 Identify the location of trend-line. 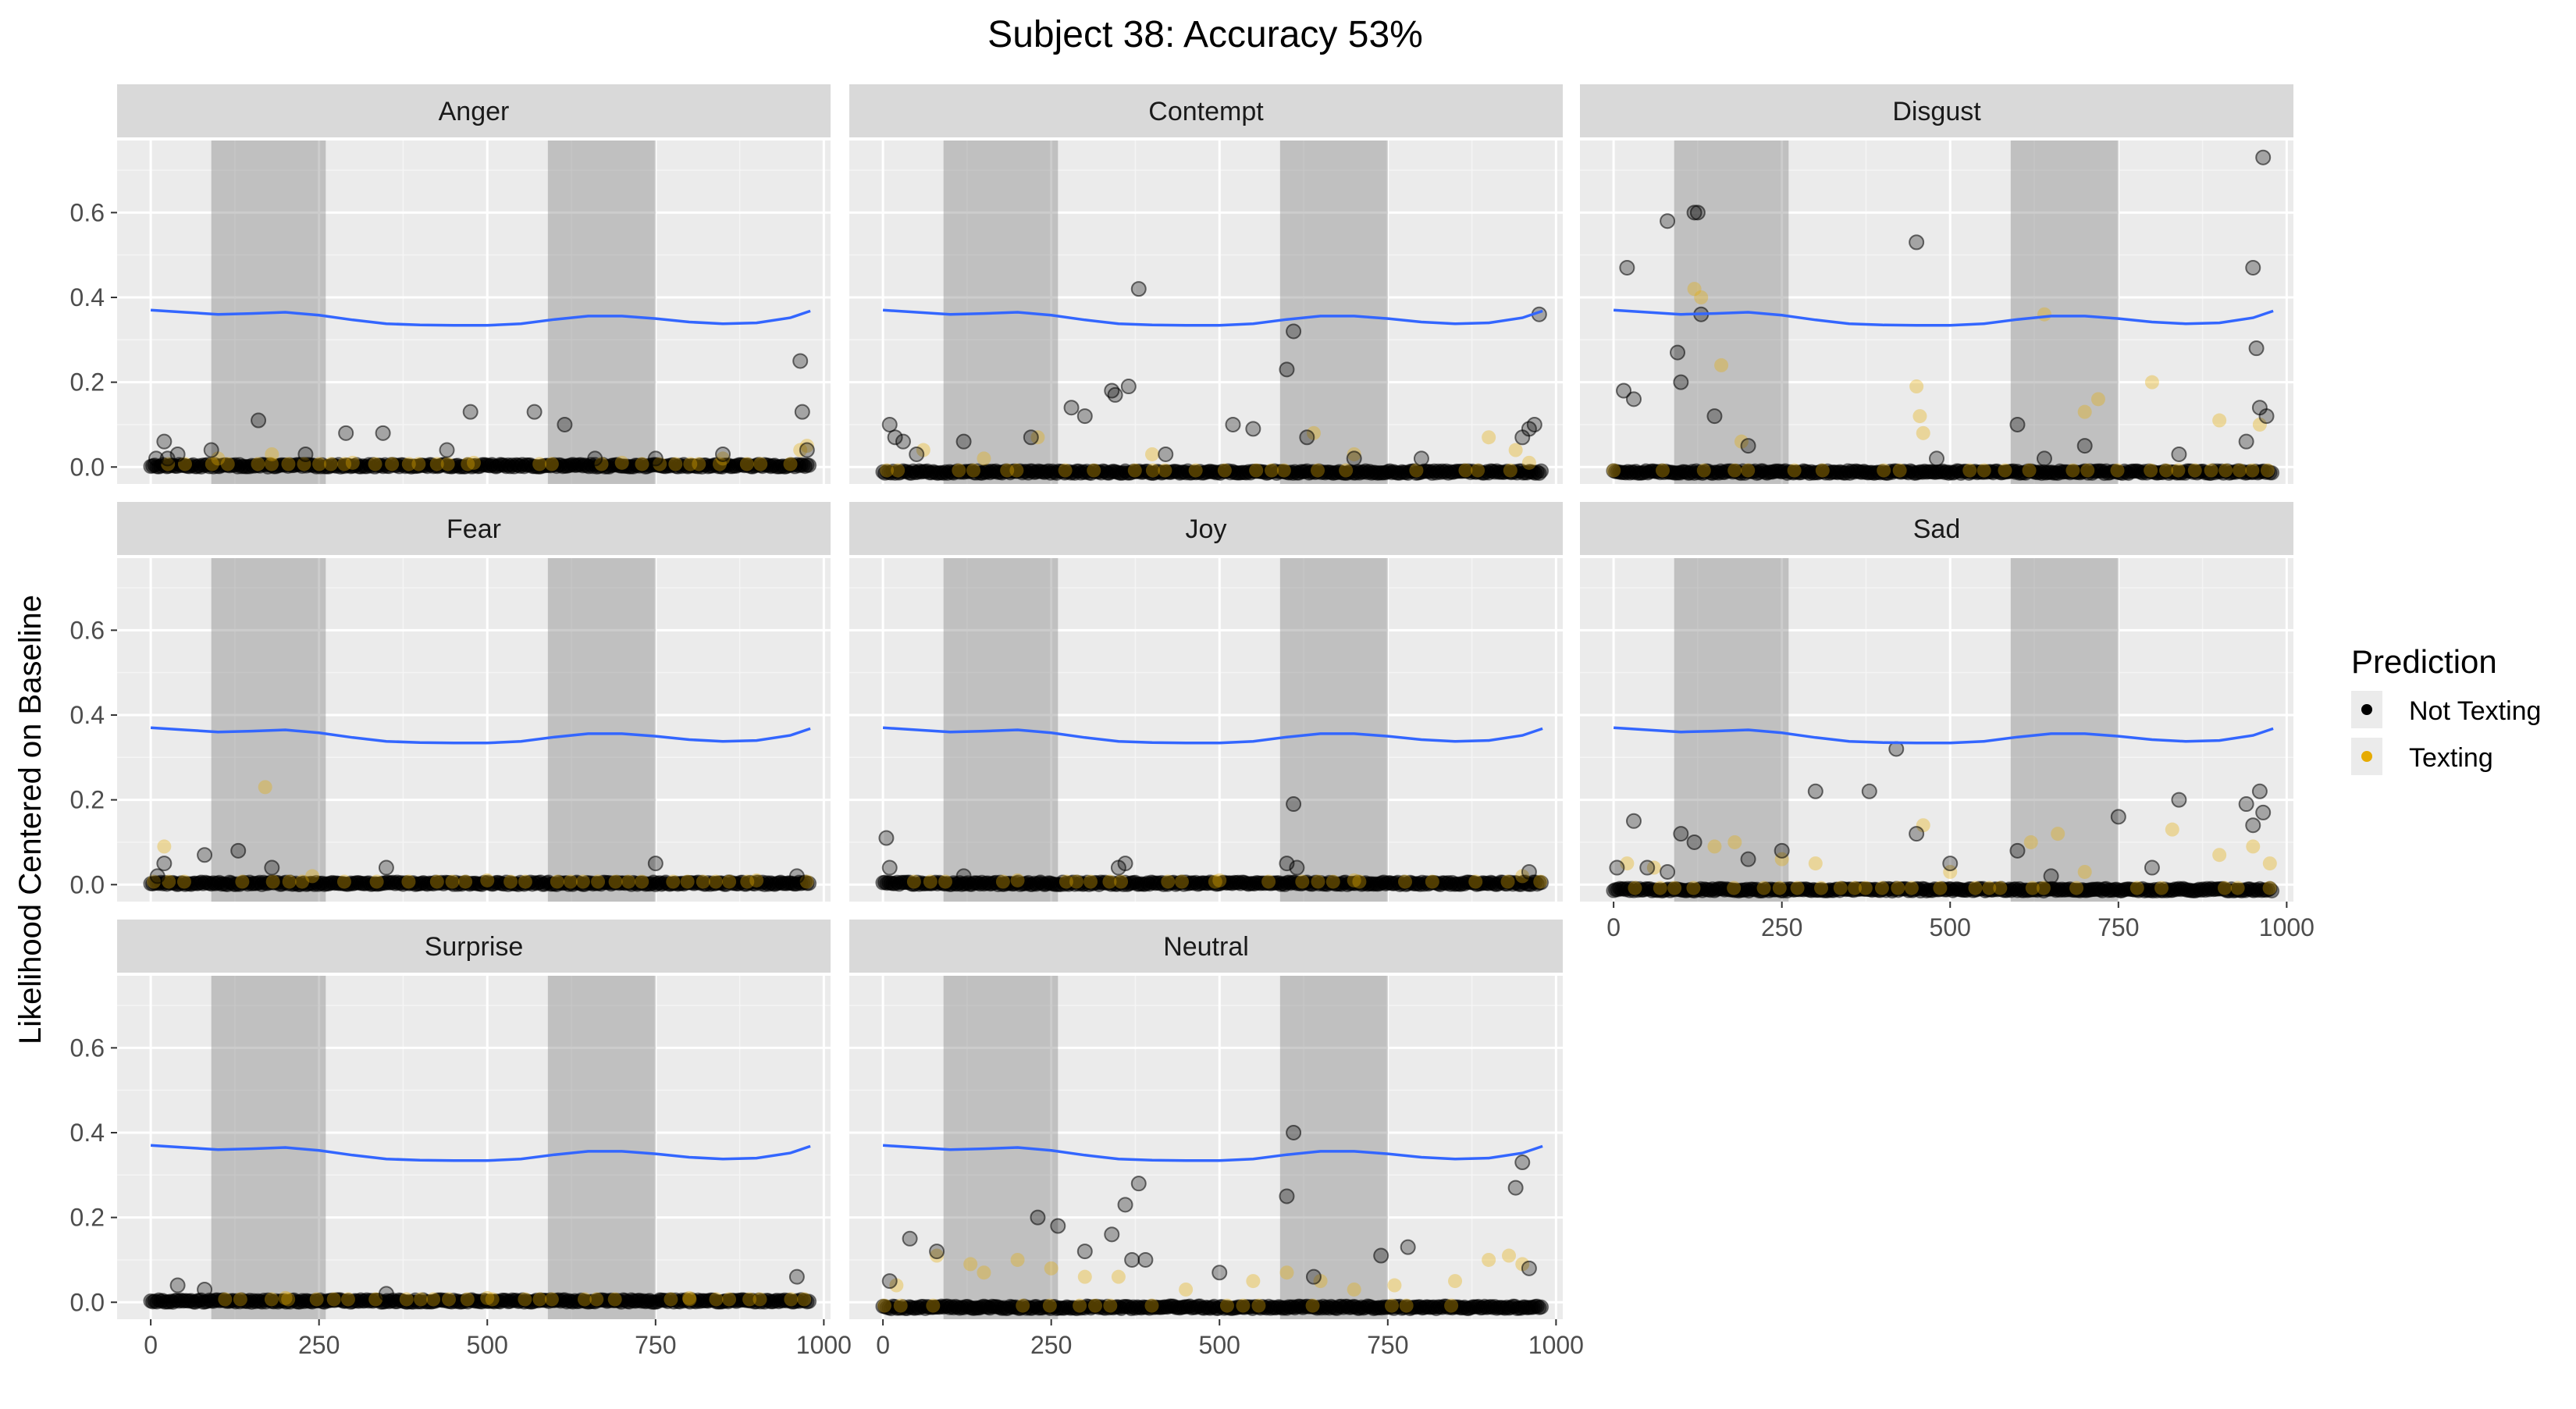
(480, 317).